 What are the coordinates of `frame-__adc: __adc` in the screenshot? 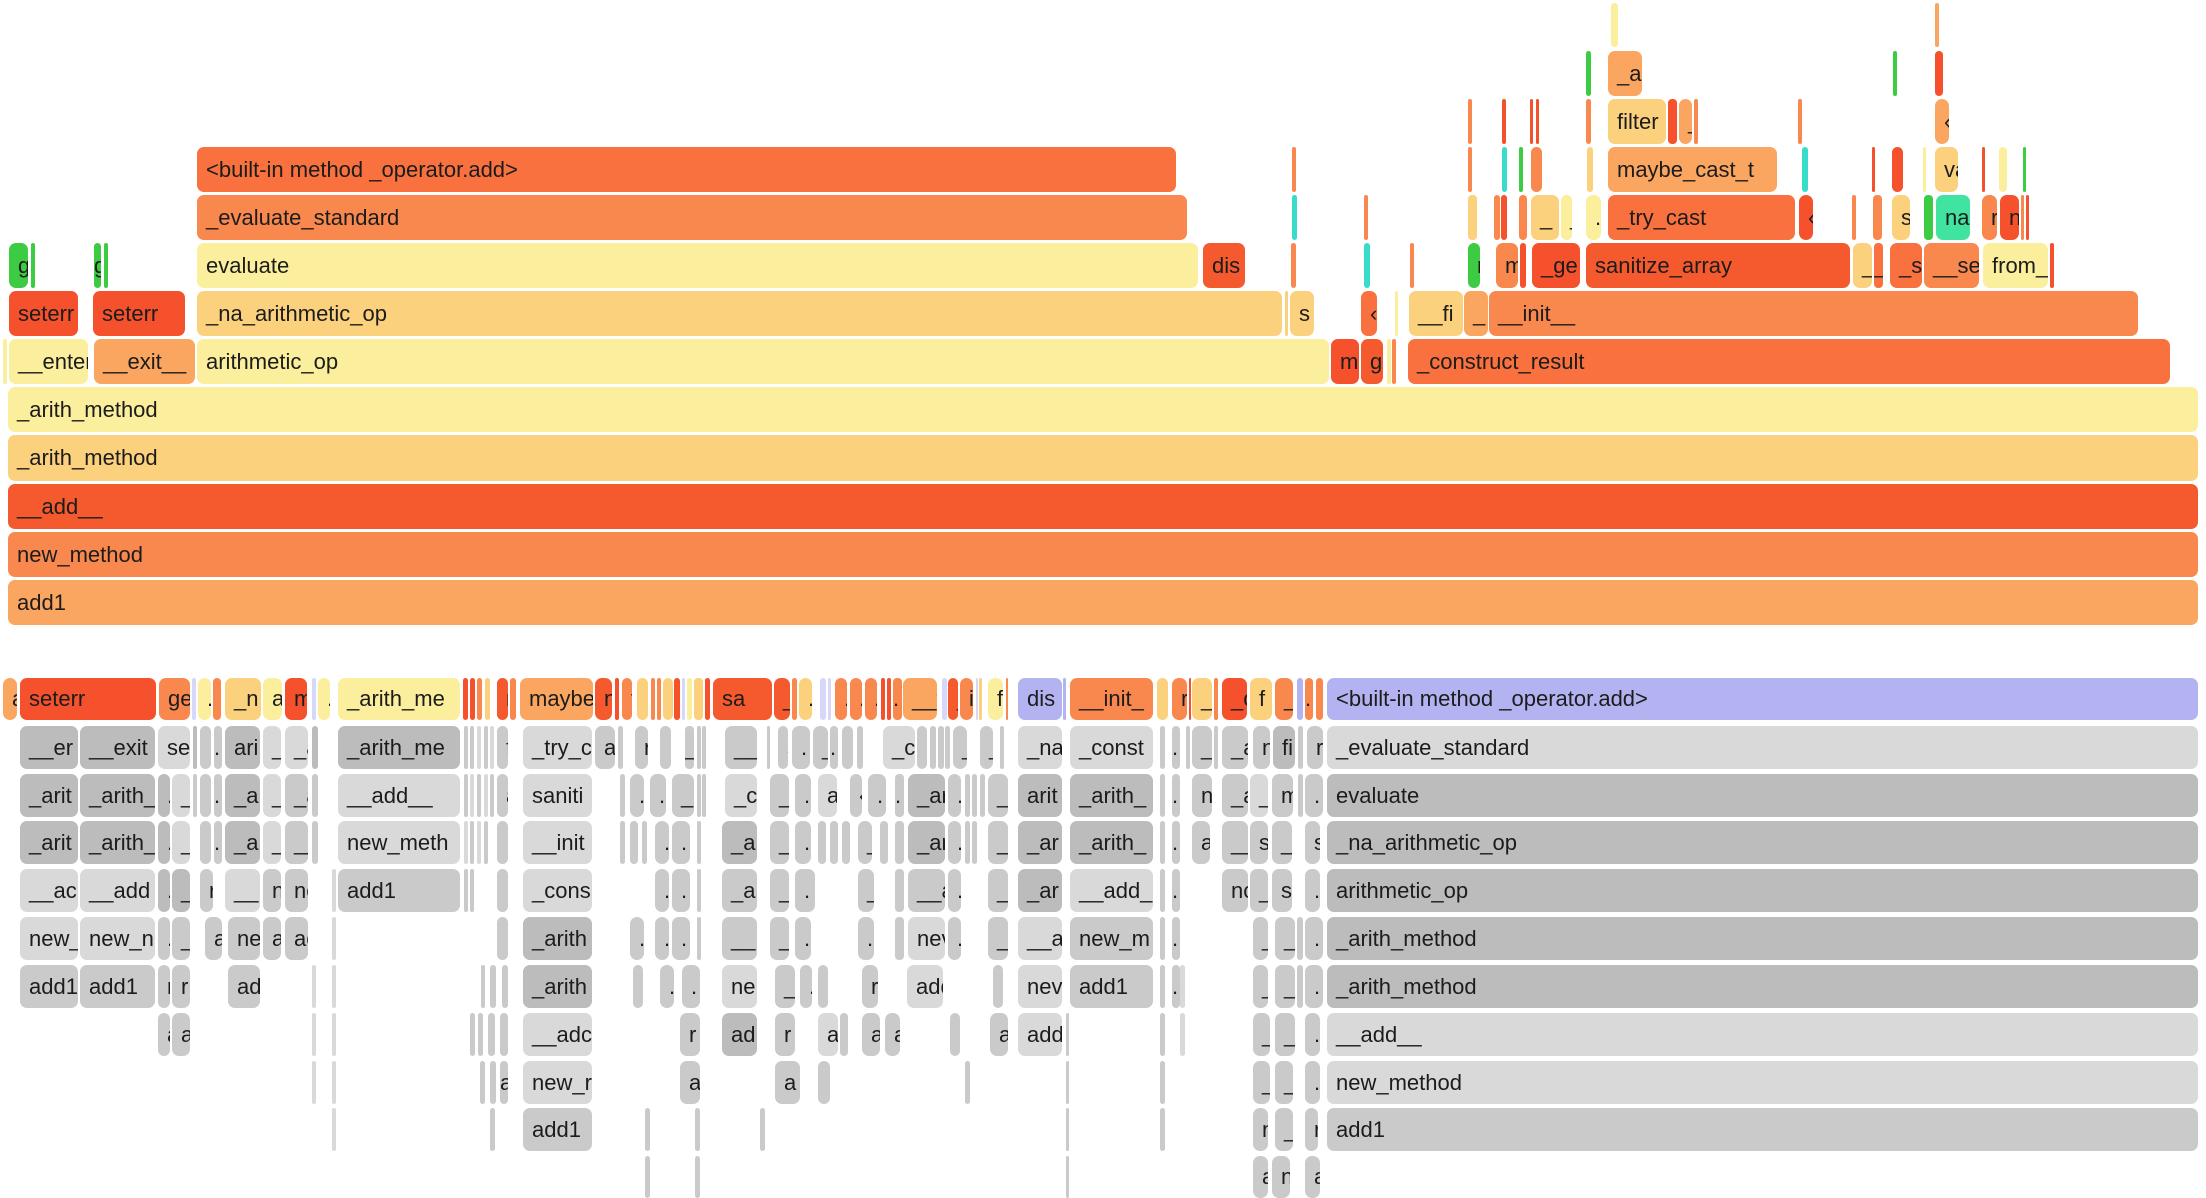 It's located at (557, 1034).